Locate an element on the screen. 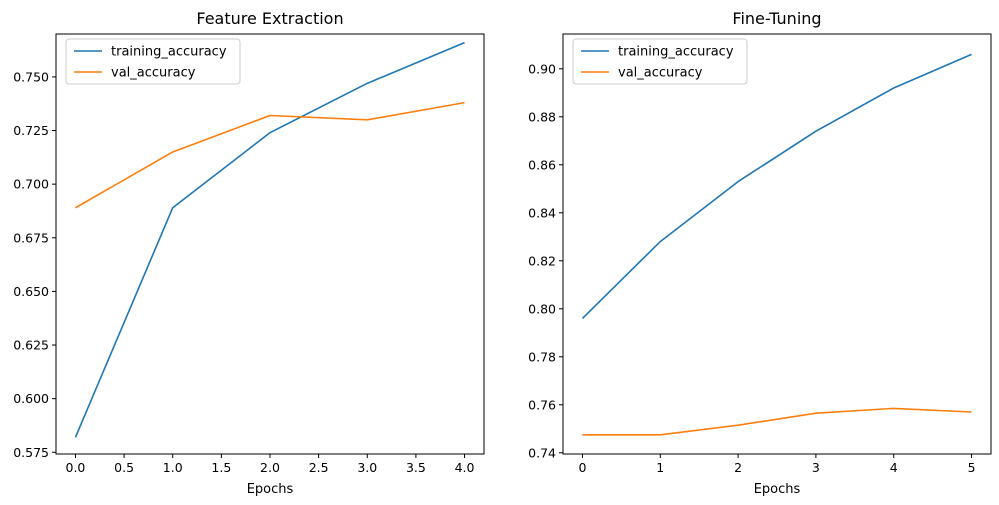 This screenshot has width=999, height=505. y-tick-label: 0.625 is located at coordinates (31, 345).